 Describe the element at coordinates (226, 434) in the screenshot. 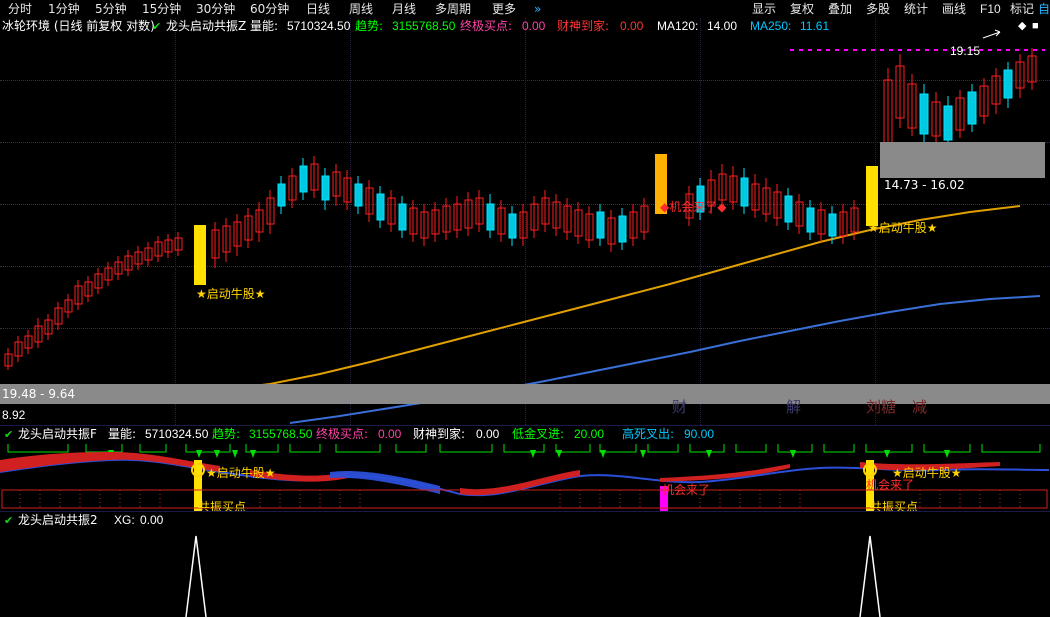

I see `sub1-label-trend: 趋势:` at that location.